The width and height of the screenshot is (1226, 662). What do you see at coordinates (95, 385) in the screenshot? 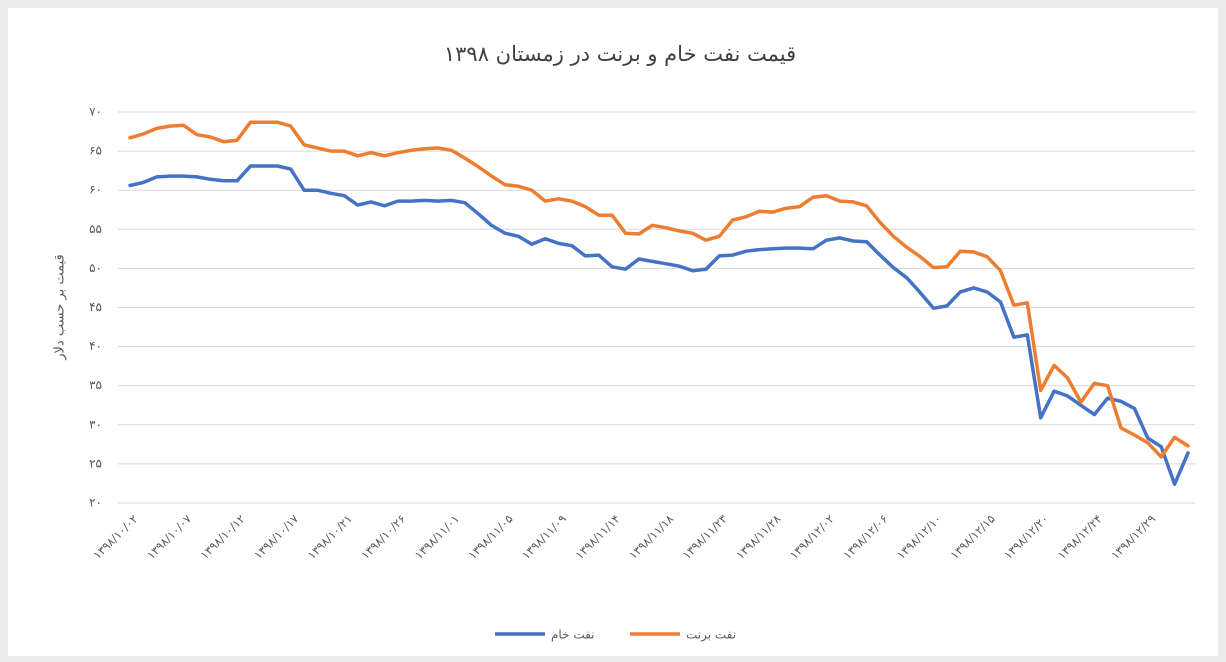
I see `y-tick-label: ۳۵` at bounding box center [95, 385].